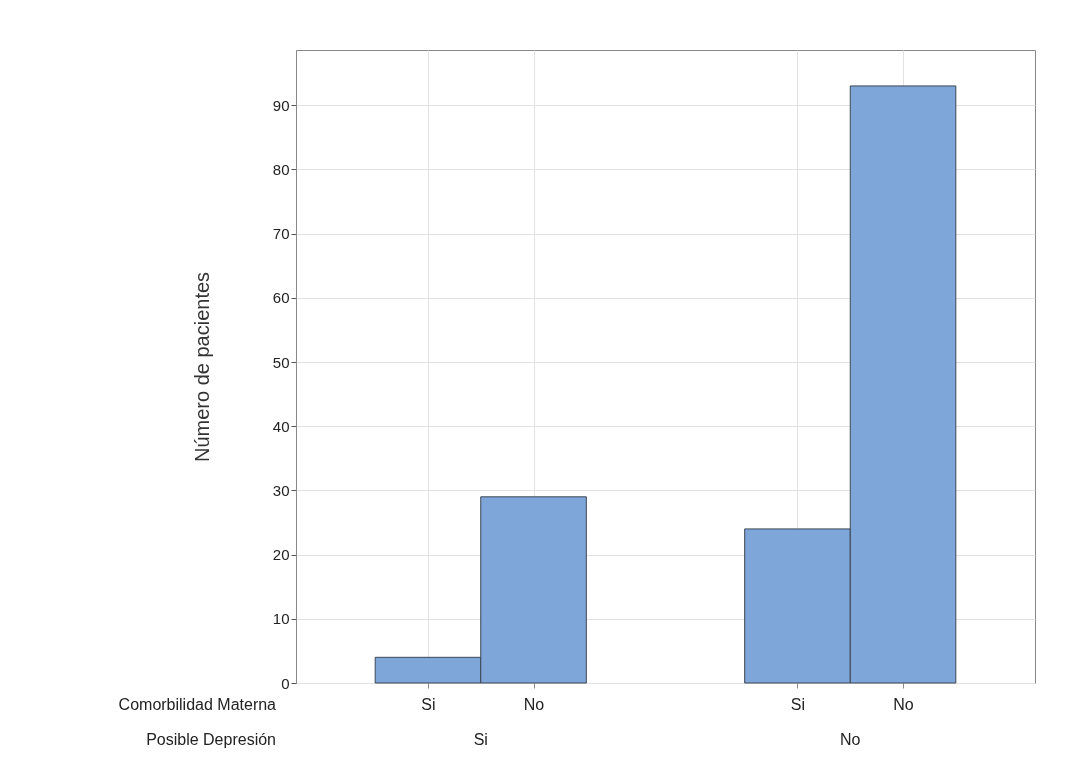  I want to click on text: No, so click(850, 739).